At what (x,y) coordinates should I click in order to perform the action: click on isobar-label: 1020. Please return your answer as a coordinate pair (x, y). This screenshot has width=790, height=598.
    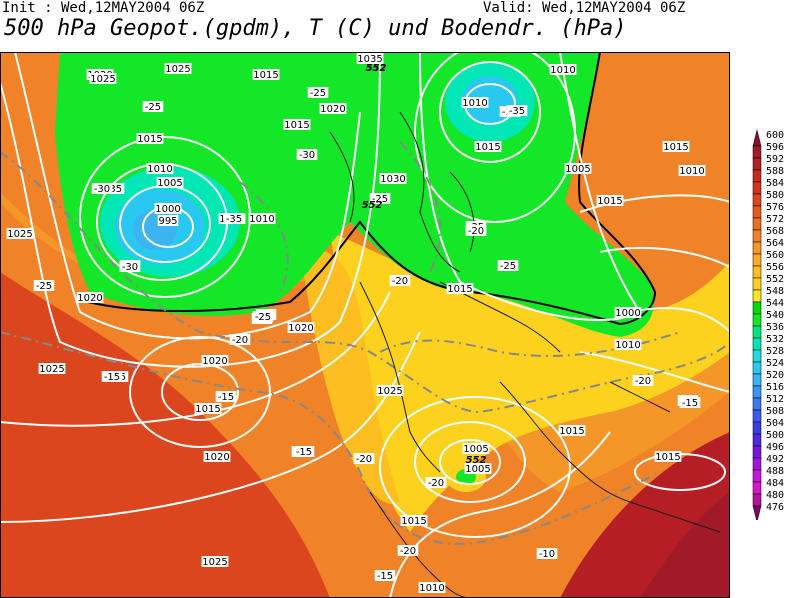
    Looking at the image, I should click on (217, 457).